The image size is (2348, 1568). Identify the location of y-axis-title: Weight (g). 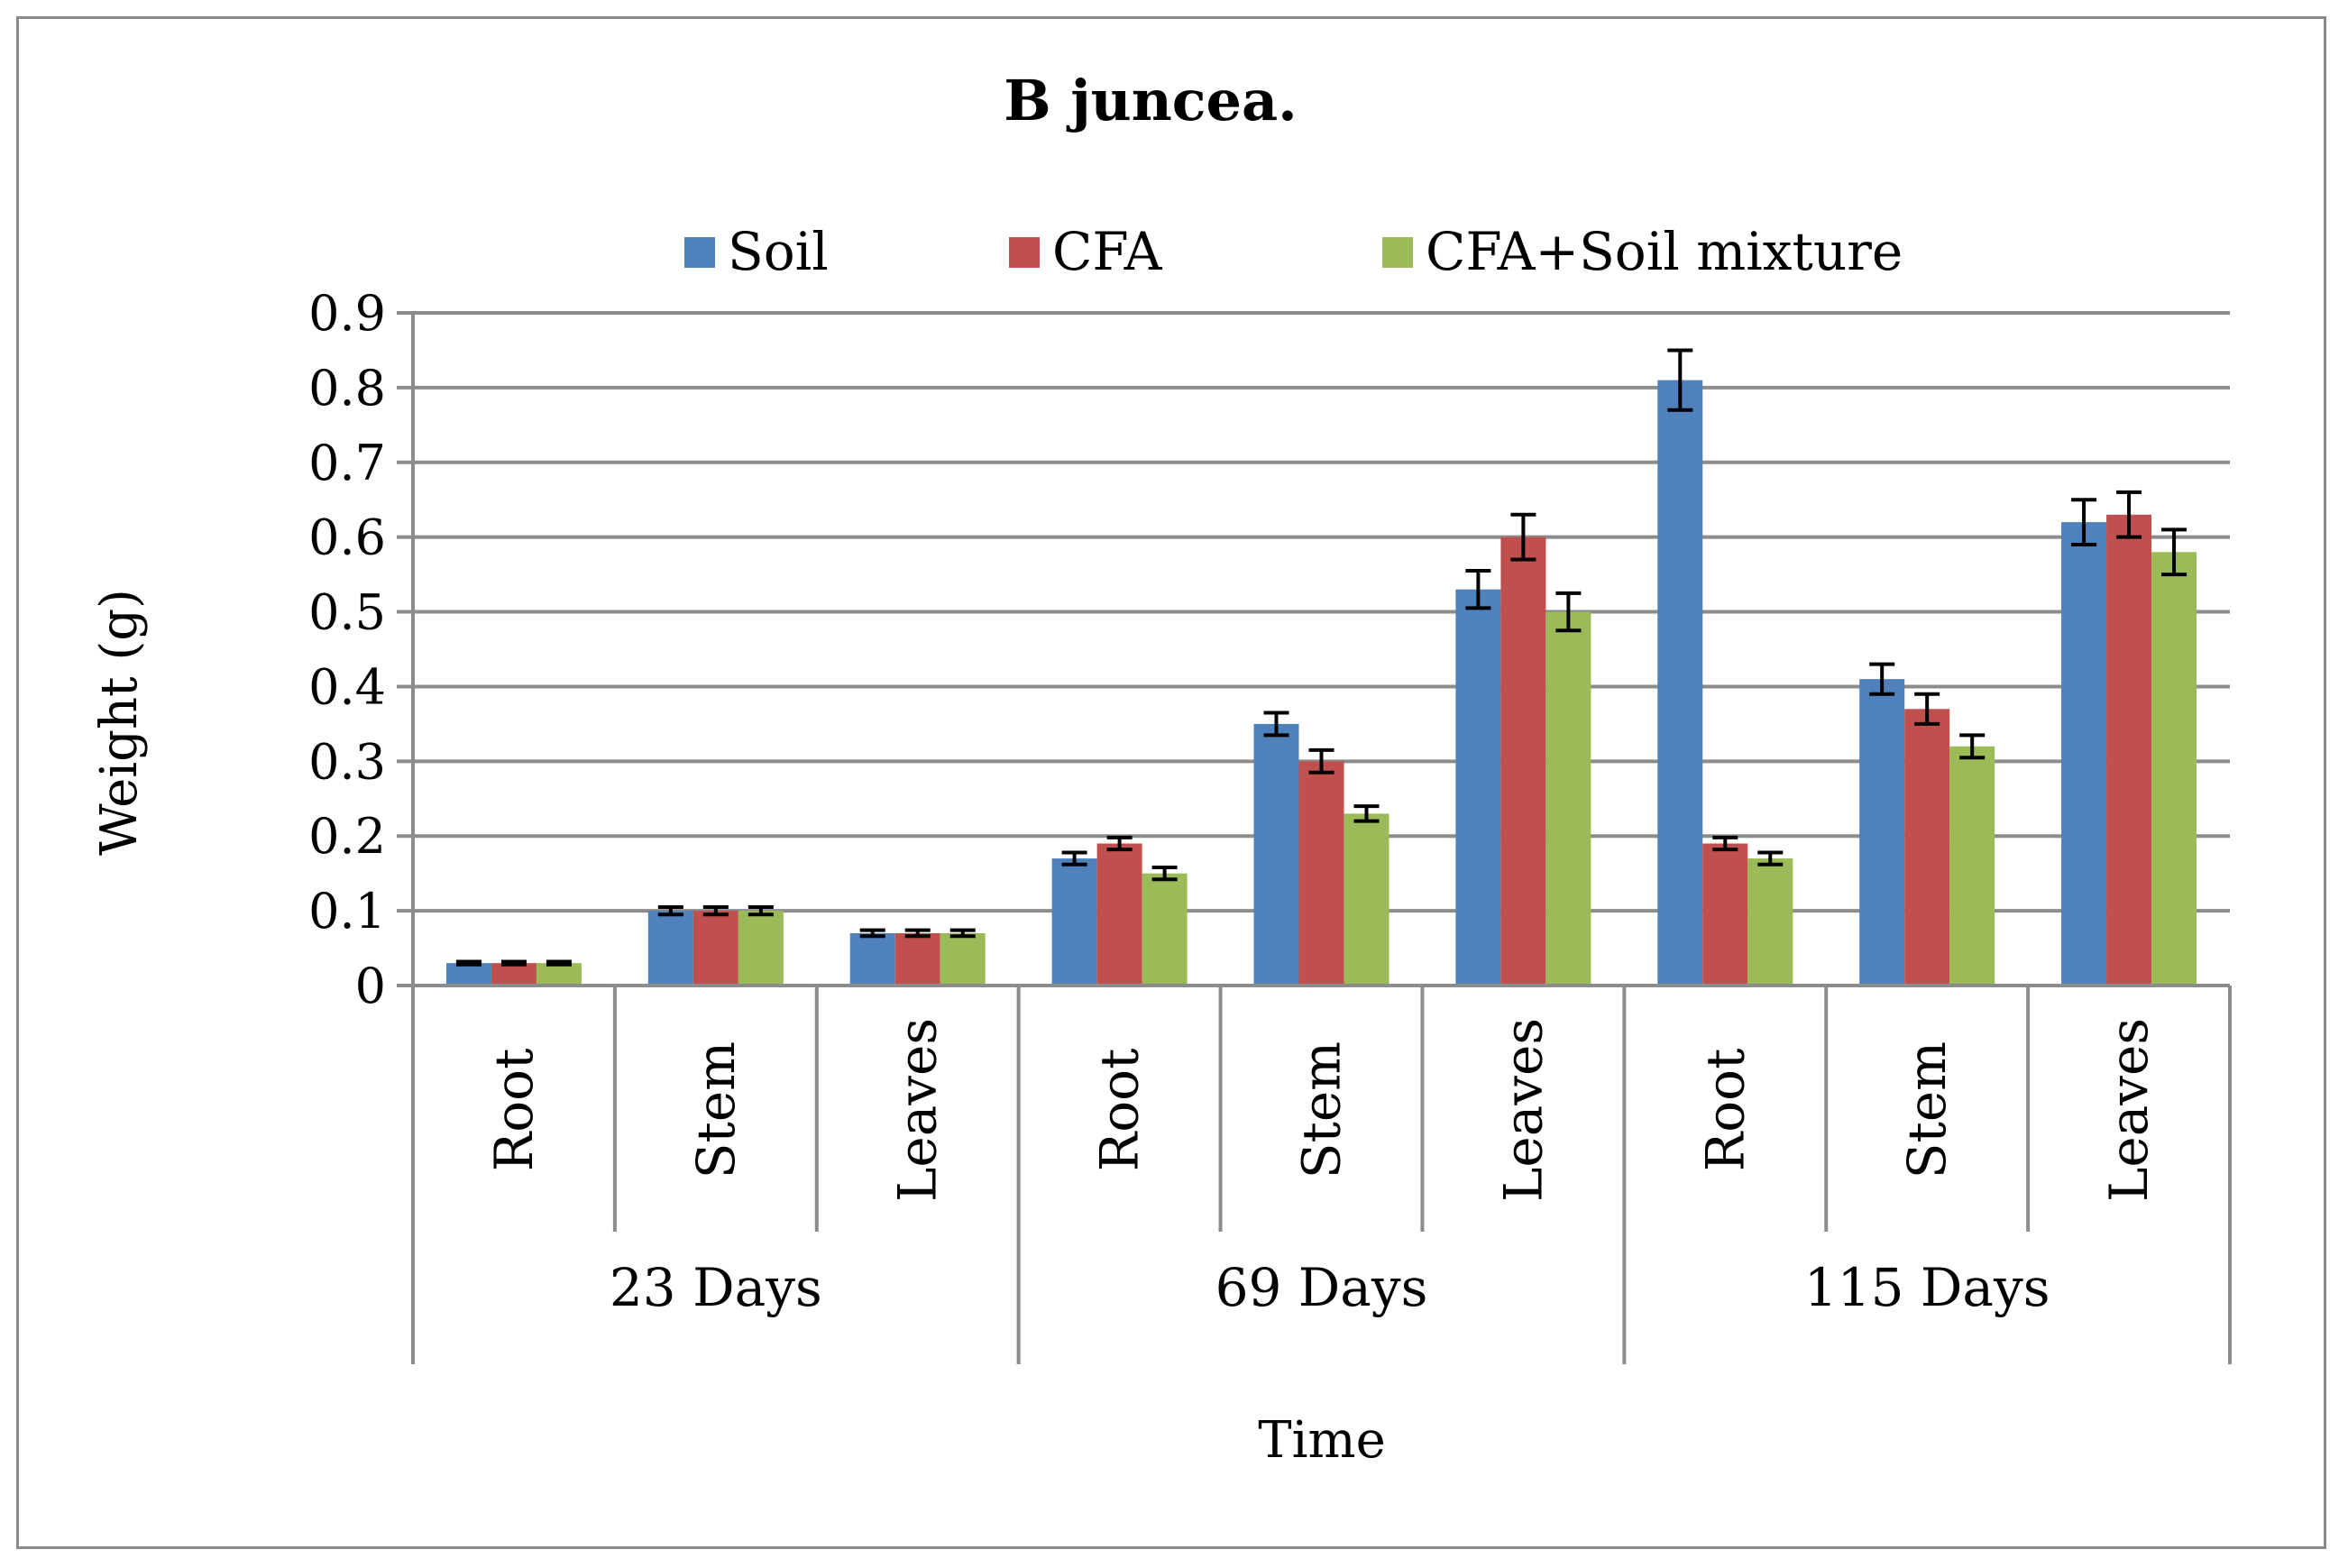
(119, 722).